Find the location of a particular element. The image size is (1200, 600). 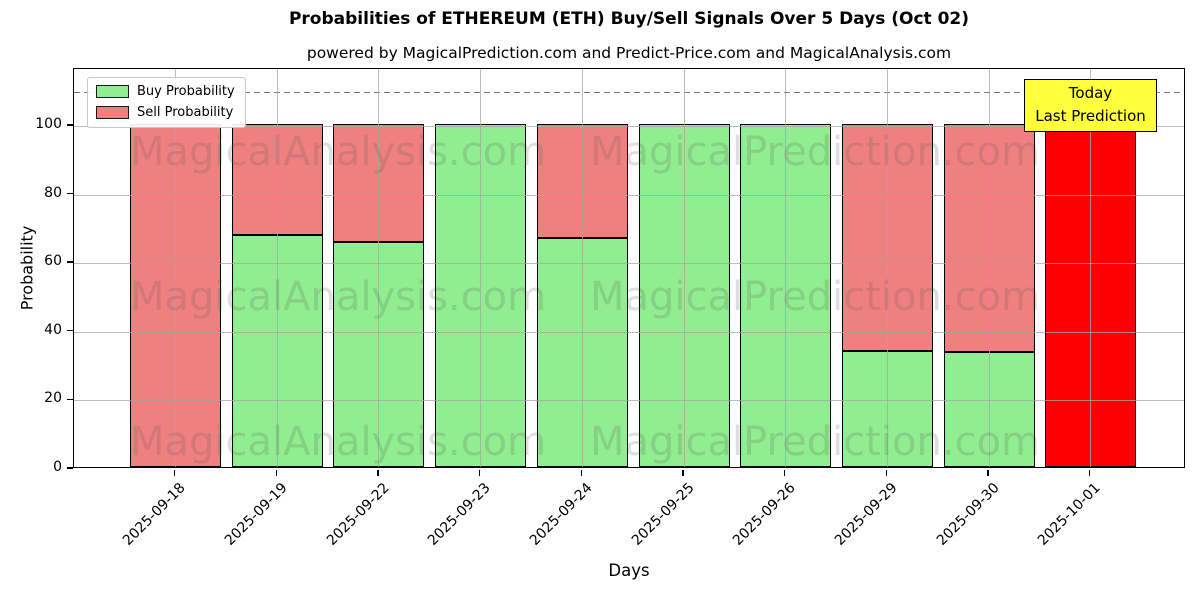

x-tick-label: 2025-09-26 is located at coordinates (765, 514).